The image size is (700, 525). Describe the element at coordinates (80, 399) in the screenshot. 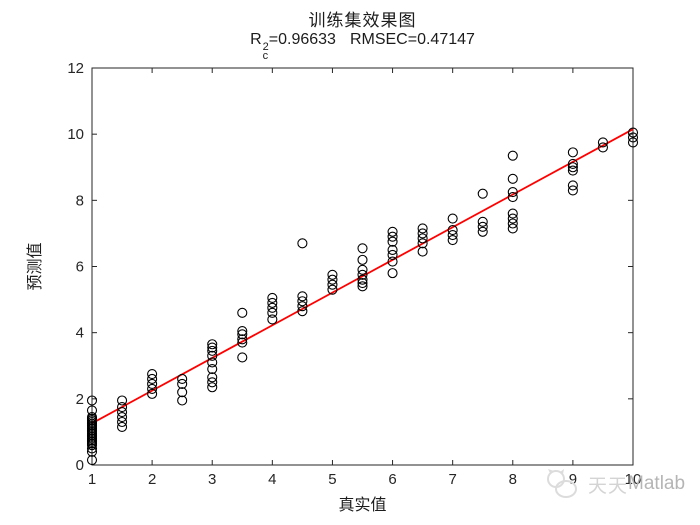

I see `y-tick-label: 2` at that location.